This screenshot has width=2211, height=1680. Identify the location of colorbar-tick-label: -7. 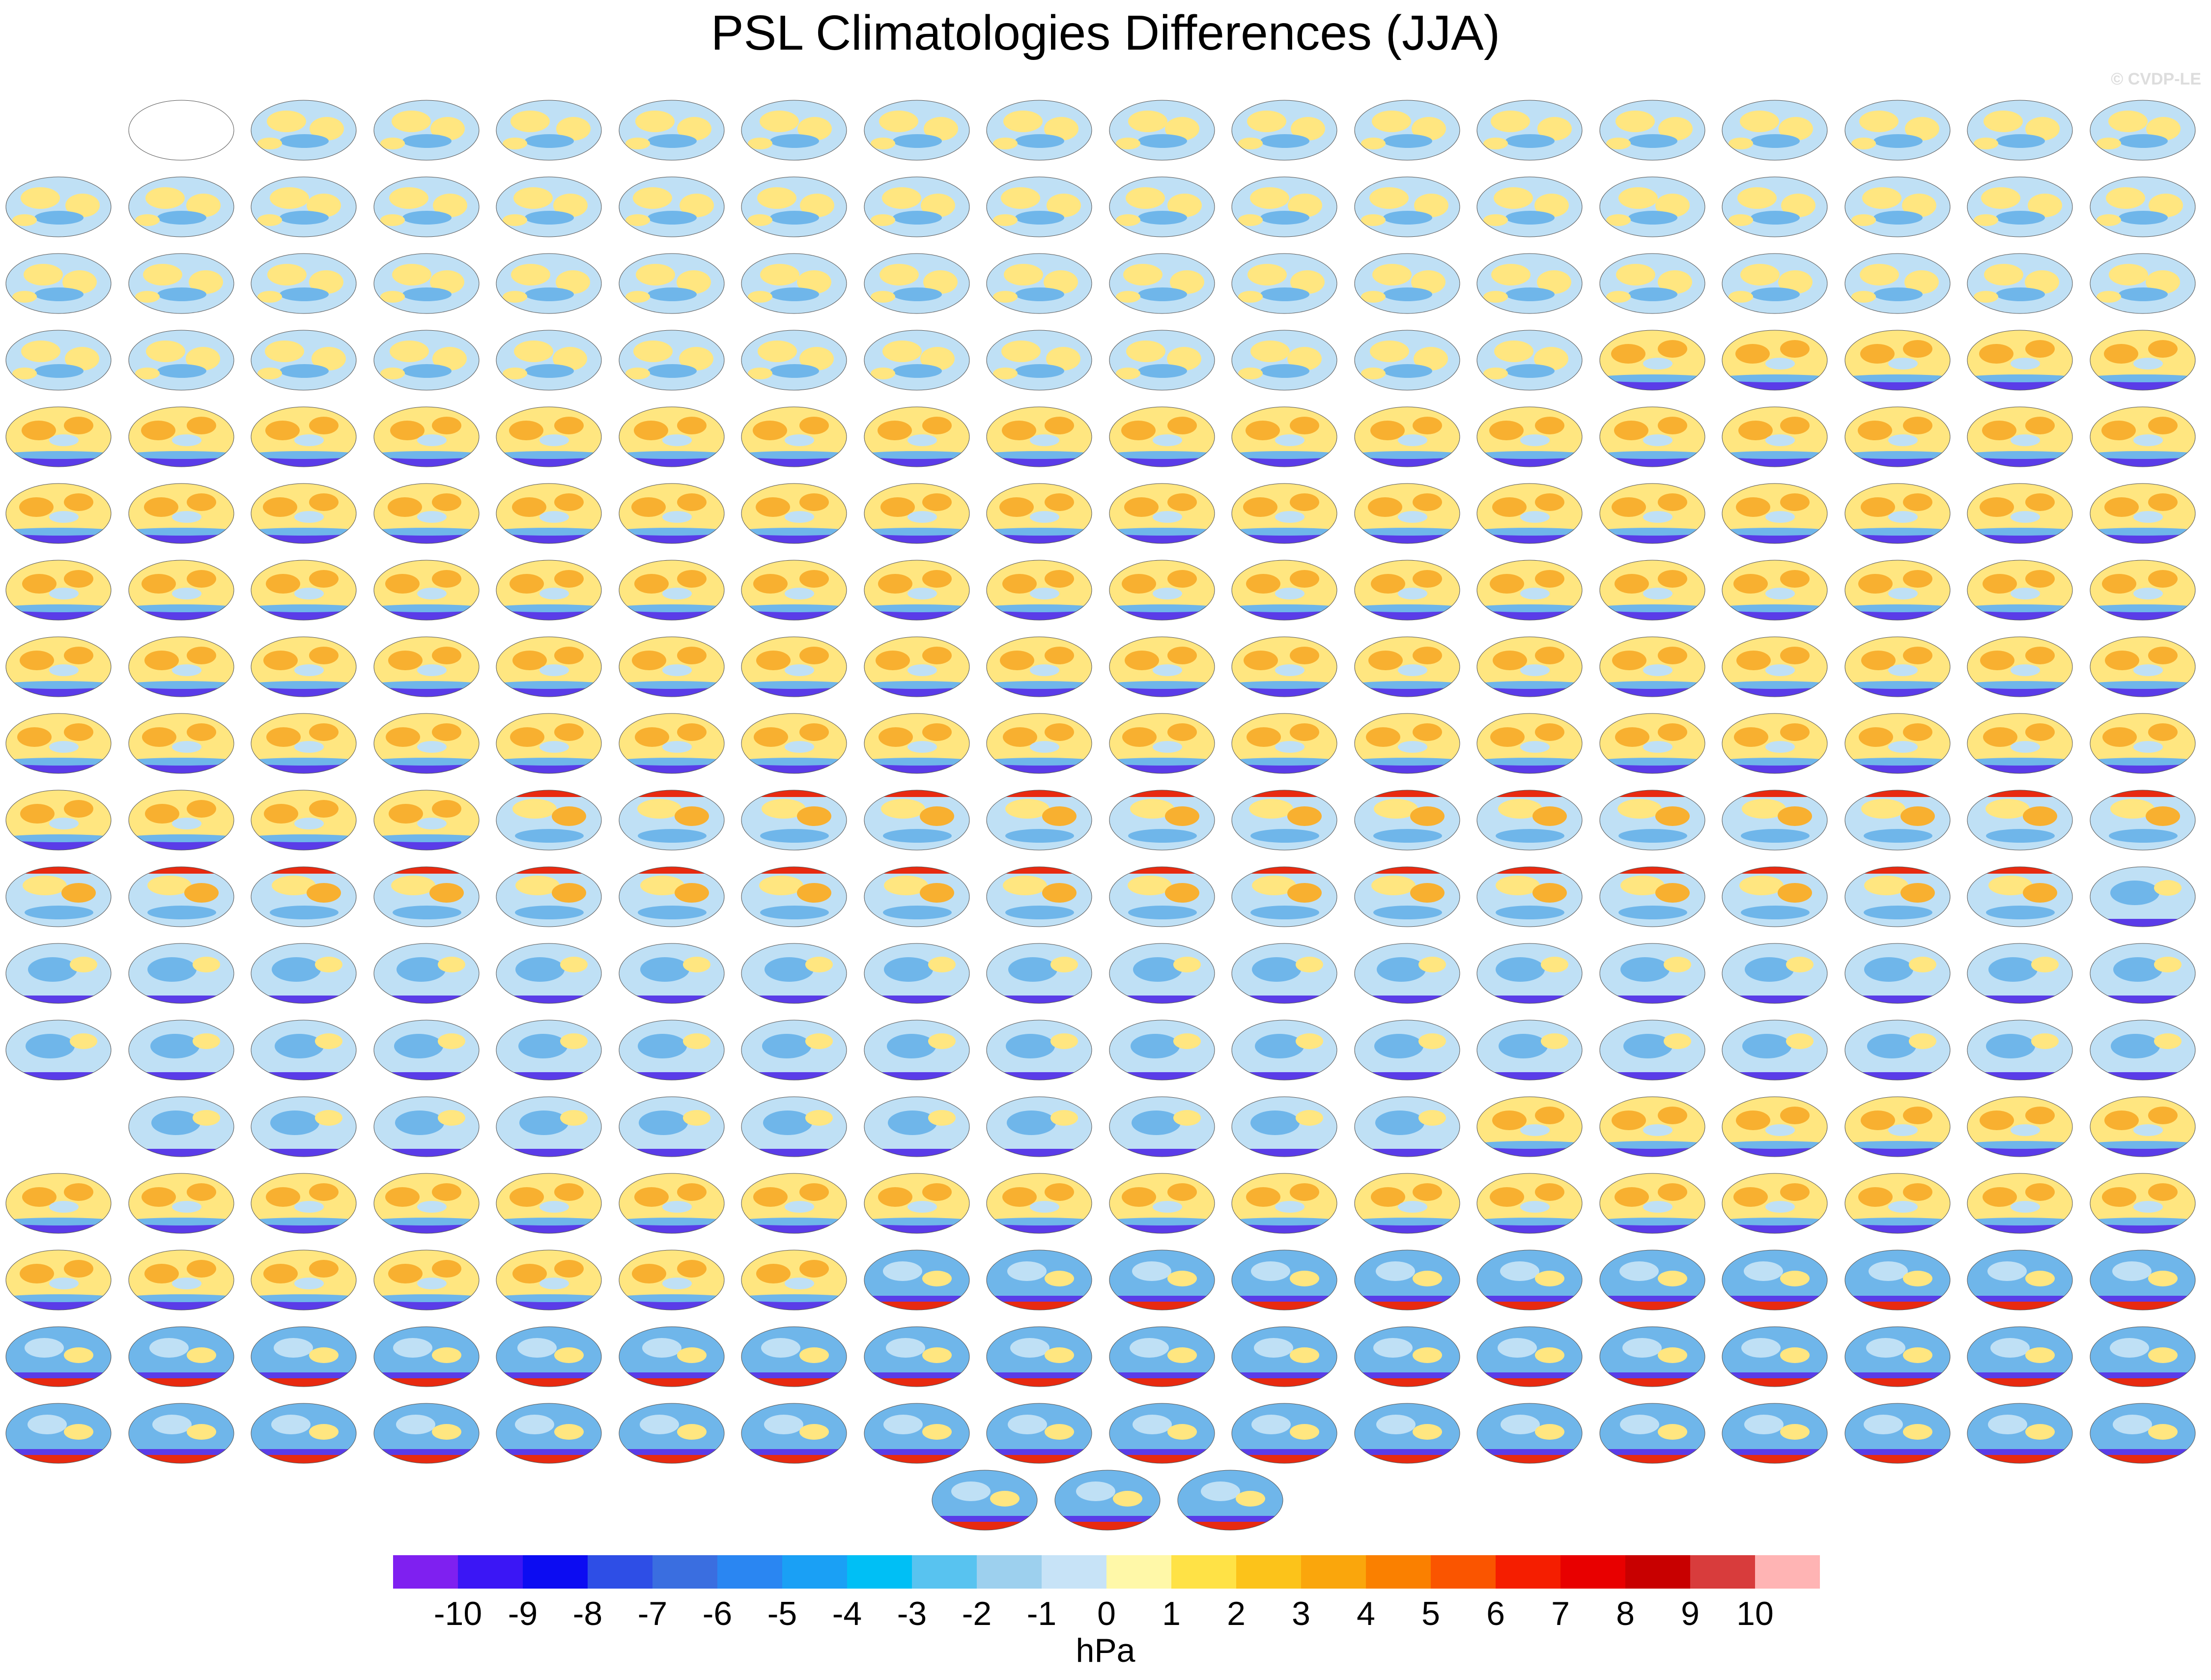
(652, 1614).